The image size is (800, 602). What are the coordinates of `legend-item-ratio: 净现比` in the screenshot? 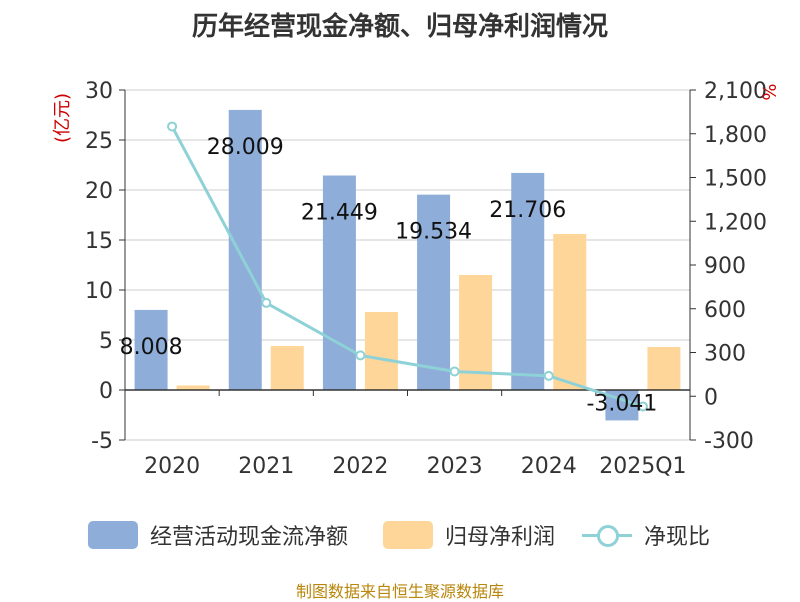 It's located at (646, 535).